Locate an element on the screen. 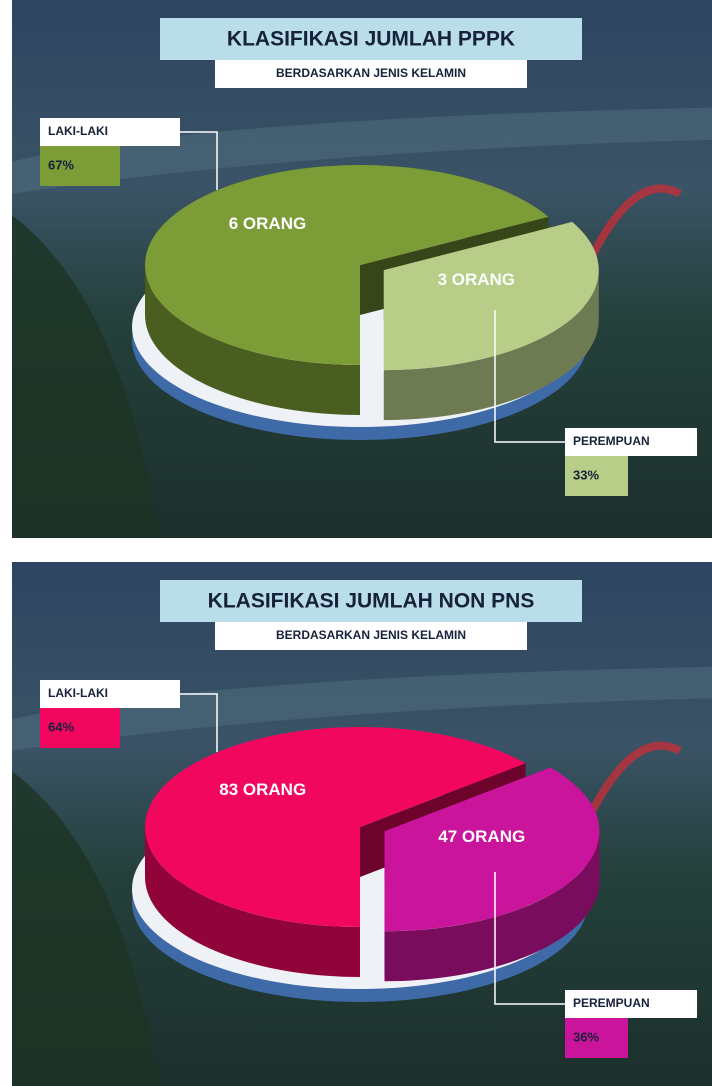  count-label: 6 ORANG is located at coordinates (267, 223).